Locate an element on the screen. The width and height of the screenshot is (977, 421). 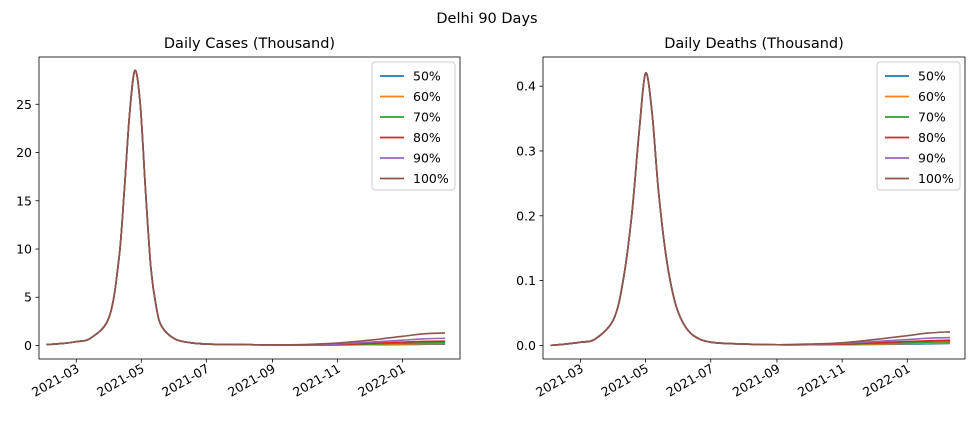
chart-title-daily-deaths: Daily Deaths (Thousand) is located at coordinates (754, 44).